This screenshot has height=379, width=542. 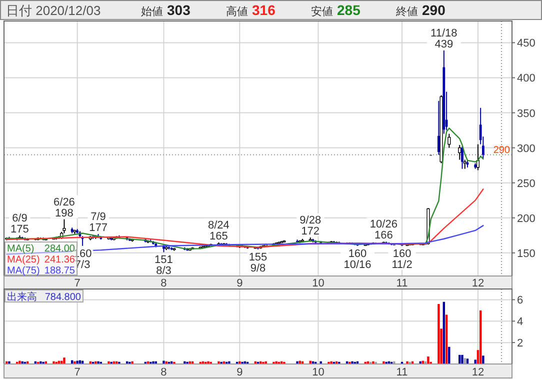 I want to click on annotation: 7/9 177, so click(x=98, y=222).